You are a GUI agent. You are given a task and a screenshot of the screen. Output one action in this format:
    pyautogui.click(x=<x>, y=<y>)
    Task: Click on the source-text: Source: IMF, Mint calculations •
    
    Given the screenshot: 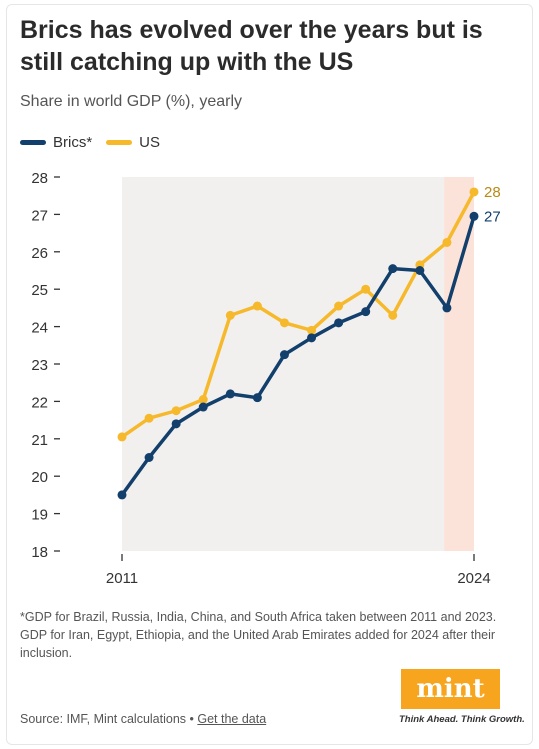 What is the action you would take?
    pyautogui.click(x=109, y=719)
    